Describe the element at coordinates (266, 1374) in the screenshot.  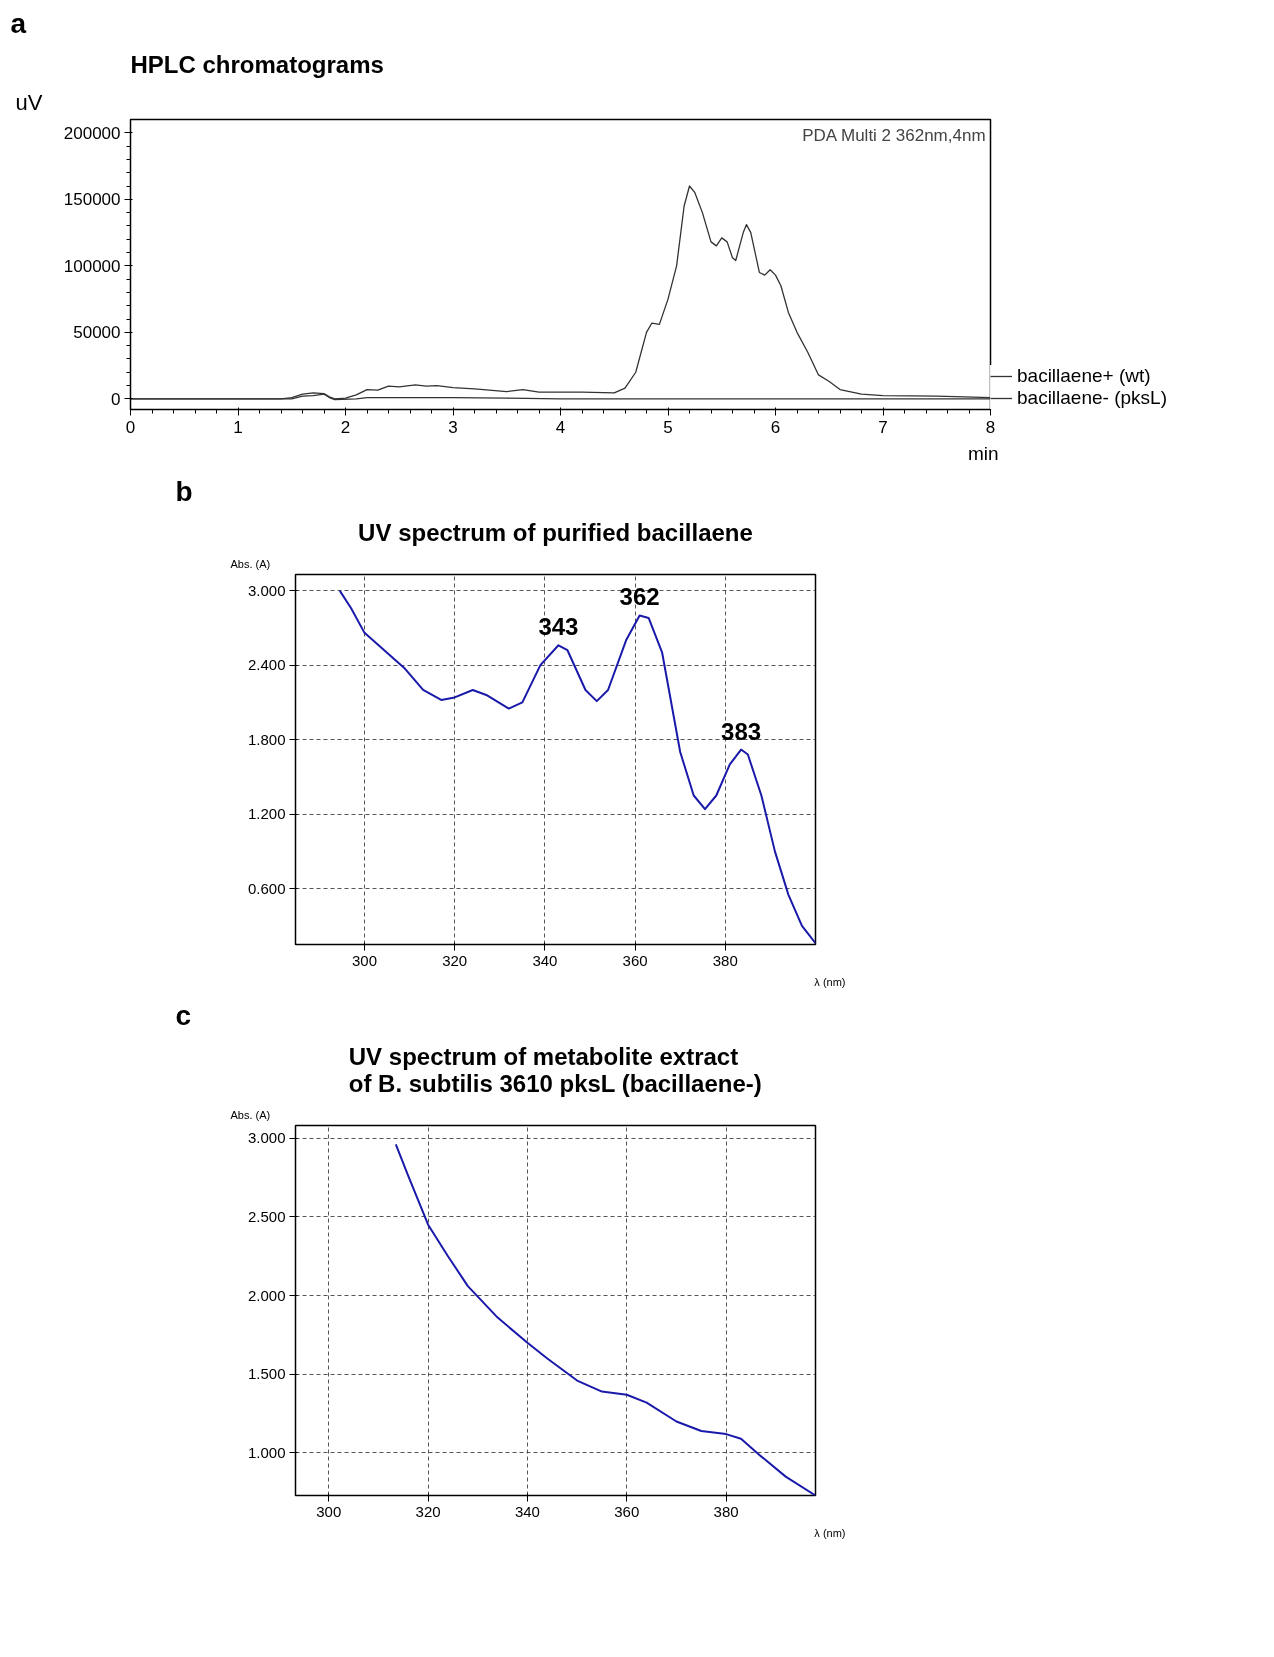
I see `y-tick-label: 1.500` at that location.